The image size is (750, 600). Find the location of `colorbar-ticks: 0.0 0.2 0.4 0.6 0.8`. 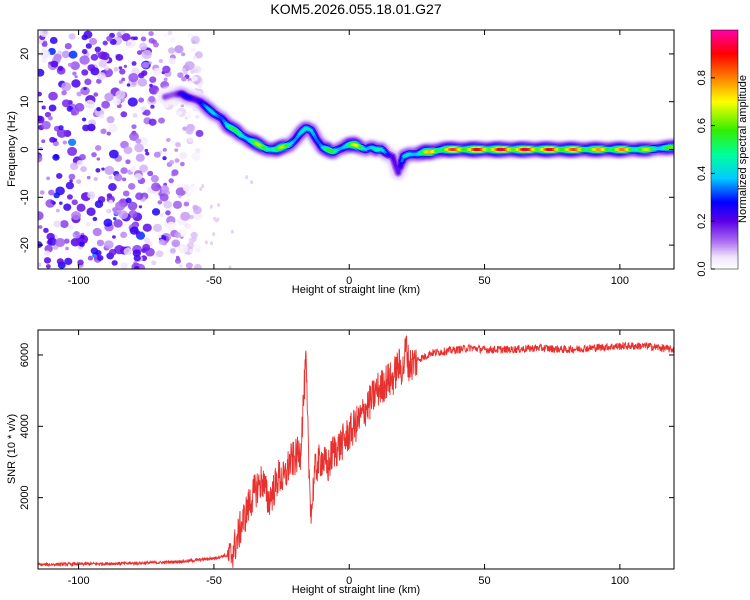

colorbar-ticks: 0.0 0.2 0.4 0.6 0.8 is located at coordinates (705, 173).